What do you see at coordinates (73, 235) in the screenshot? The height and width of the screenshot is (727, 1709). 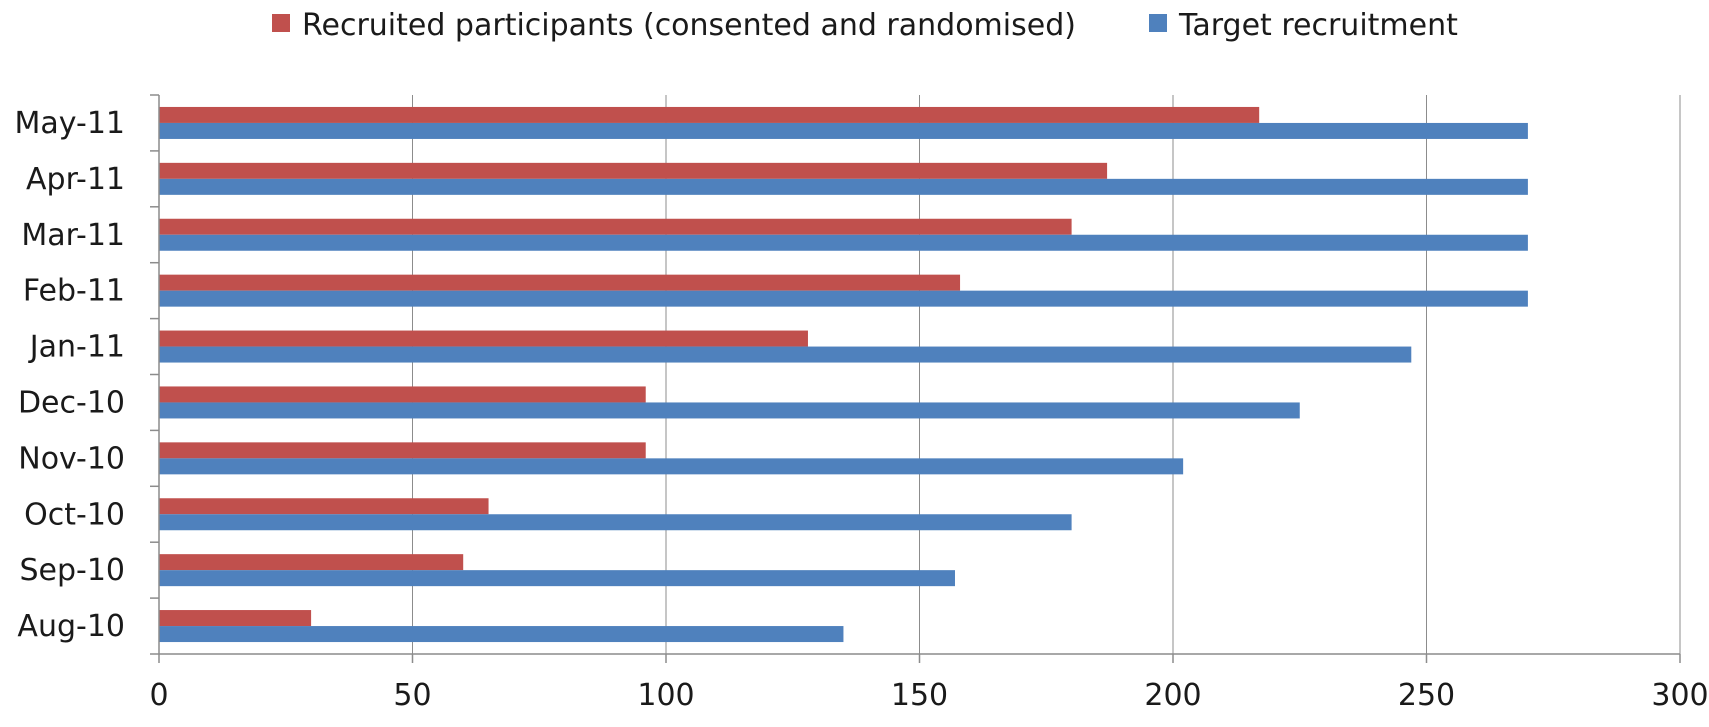 I see `y-tick-label: Mar-11` at bounding box center [73, 235].